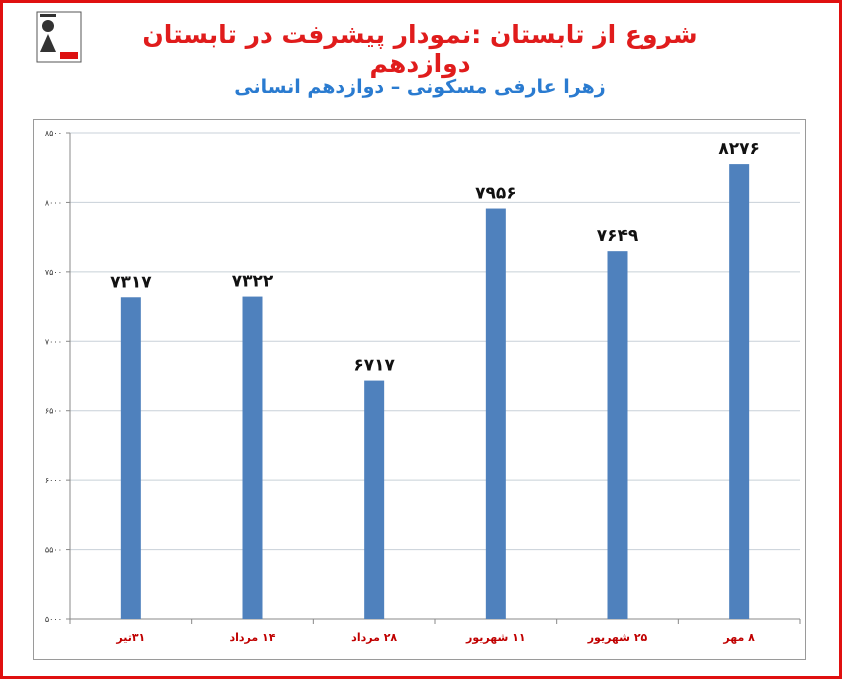 This screenshot has height=679, width=842. Describe the element at coordinates (617, 637) in the screenshot. I see `x-tick-label: ۲۵ شهریور` at that location.